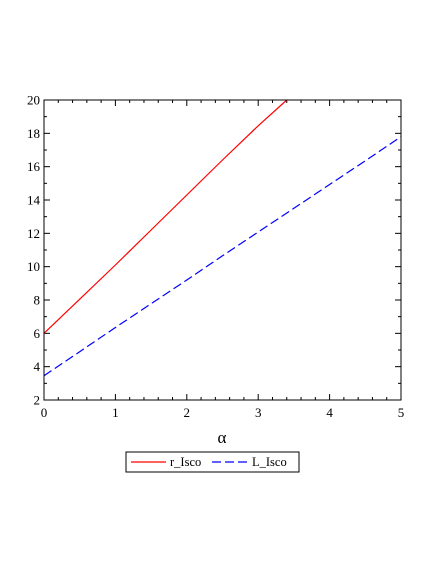 This screenshot has width=436, height=564. Describe the element at coordinates (212, 462) in the screenshot. I see `legend: r_Isco L_Isco` at that location.